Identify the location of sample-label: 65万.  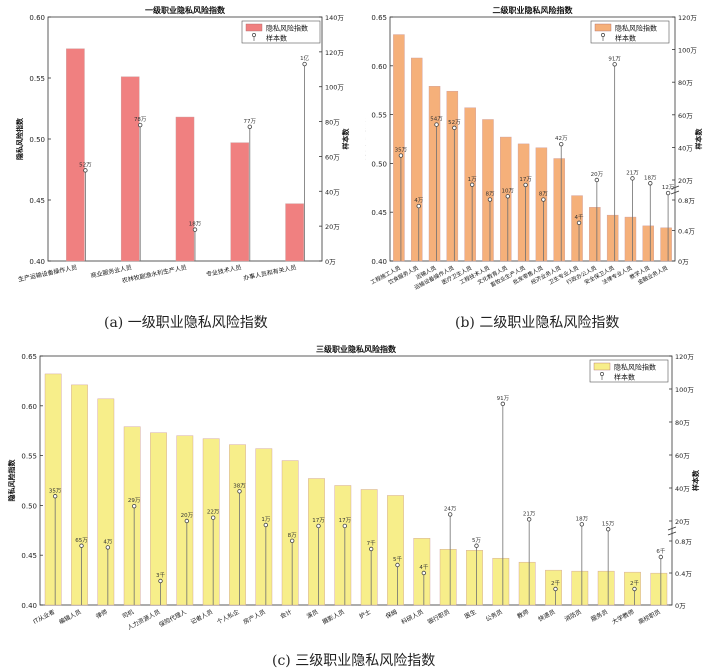
(81, 540).